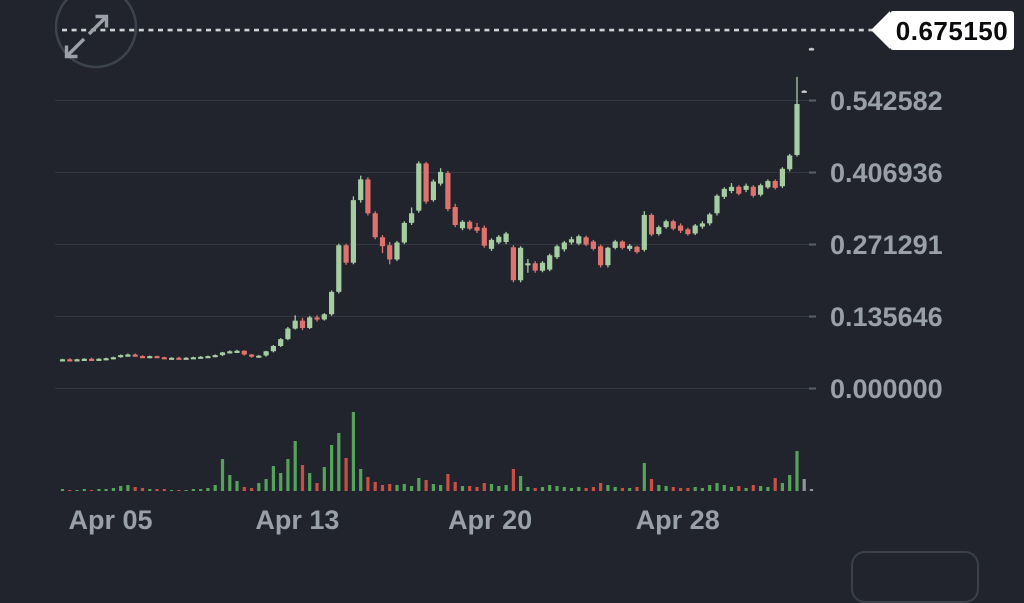  I want to click on y-axis-labels: 0.542582 0.406936 0.271291 0.135646 0.000000, so click(886, 245).